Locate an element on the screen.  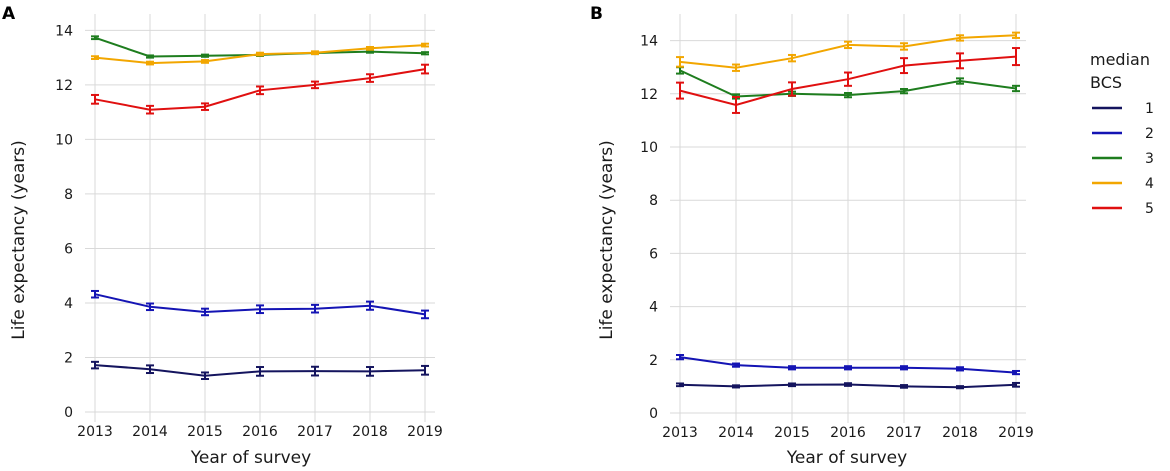
panel-a-y-tick-label: 10 is located at coordinates (64, 140).